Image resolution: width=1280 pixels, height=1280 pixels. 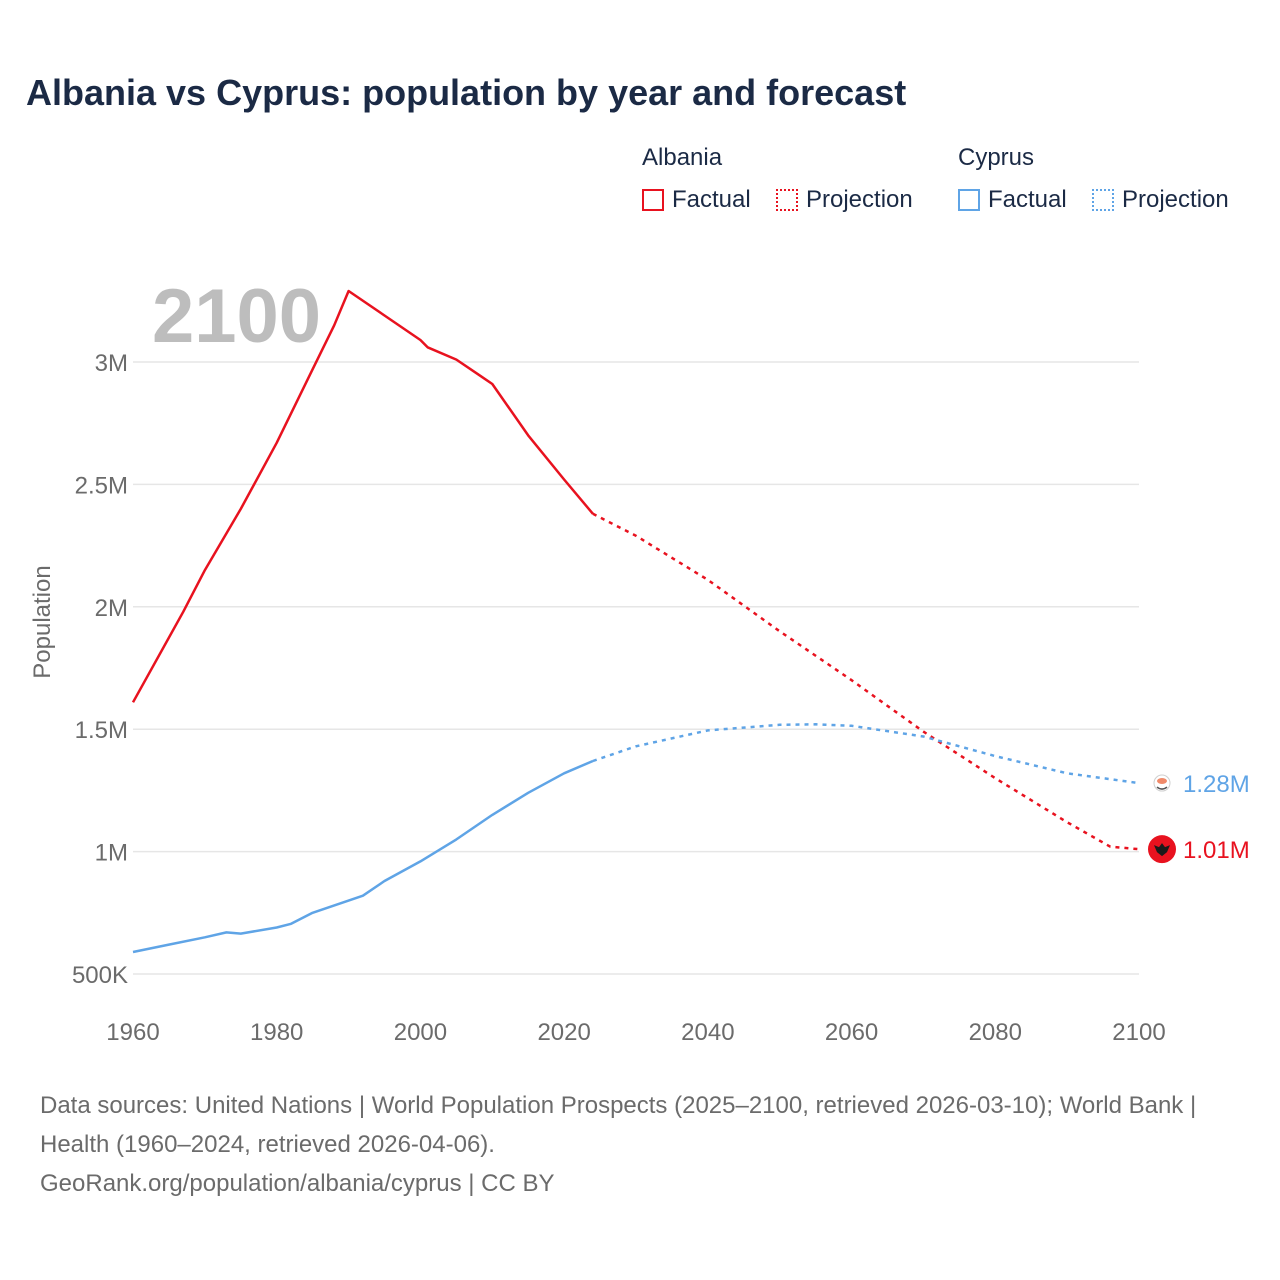 I want to click on cyprus-end-label: 1.28M, so click(x=1216, y=784).